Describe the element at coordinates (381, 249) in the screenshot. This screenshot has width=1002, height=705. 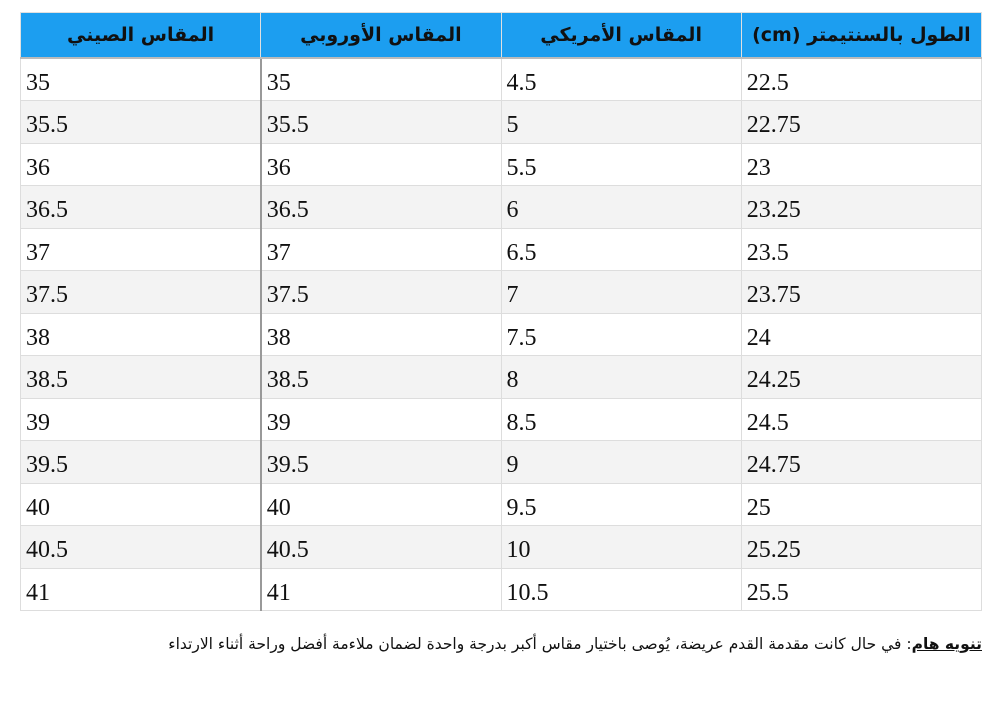
I see `european-size-cell: 37` at that location.